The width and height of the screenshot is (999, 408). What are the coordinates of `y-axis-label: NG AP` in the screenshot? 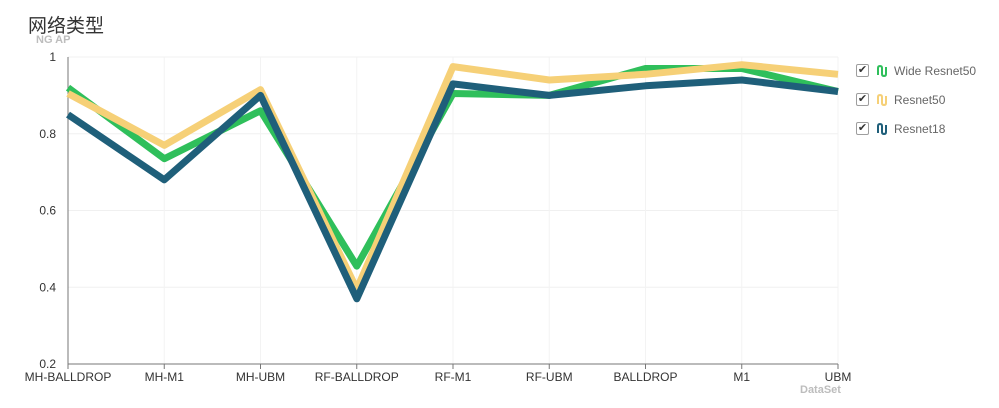 It's located at (53, 40).